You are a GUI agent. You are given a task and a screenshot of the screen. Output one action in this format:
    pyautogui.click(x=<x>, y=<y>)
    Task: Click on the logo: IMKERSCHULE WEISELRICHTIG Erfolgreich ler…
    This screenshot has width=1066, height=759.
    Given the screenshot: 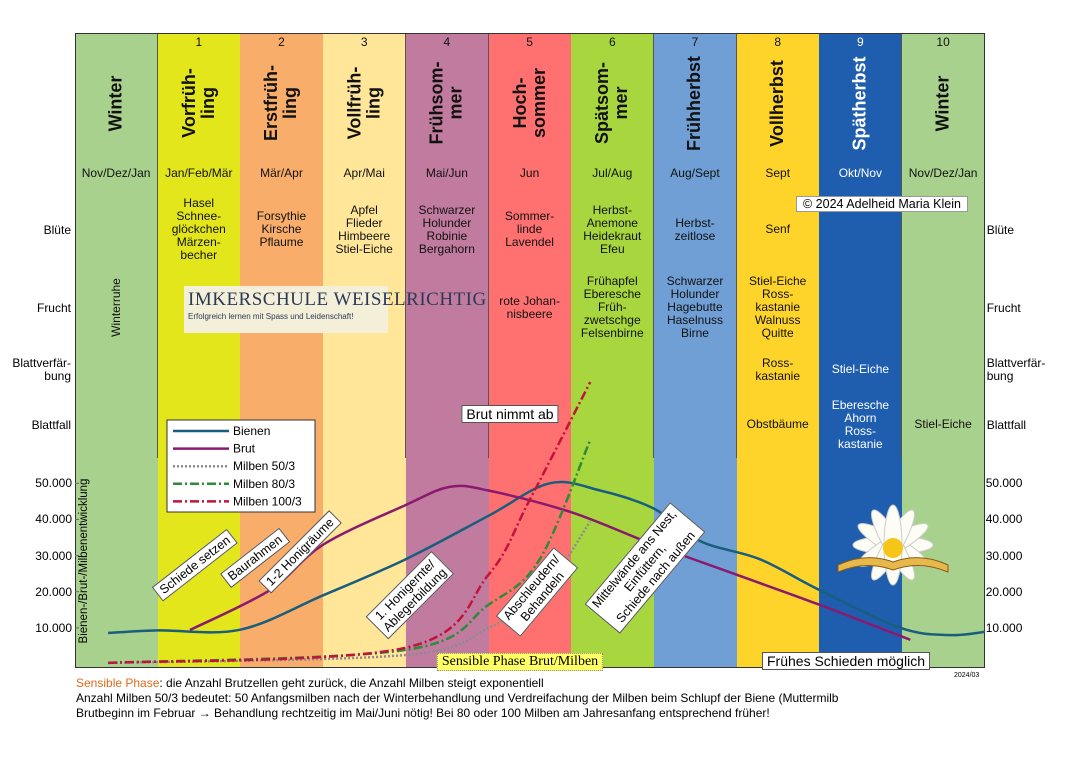 What is the action you would take?
    pyautogui.click(x=335, y=309)
    